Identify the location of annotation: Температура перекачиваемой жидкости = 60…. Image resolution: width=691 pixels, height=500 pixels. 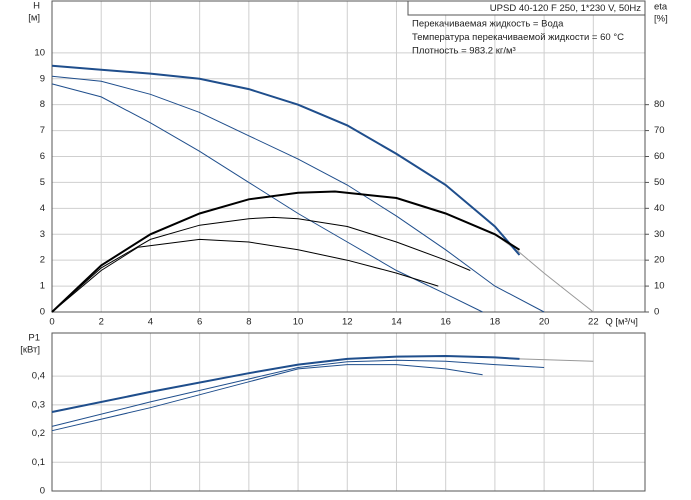
(518, 37).